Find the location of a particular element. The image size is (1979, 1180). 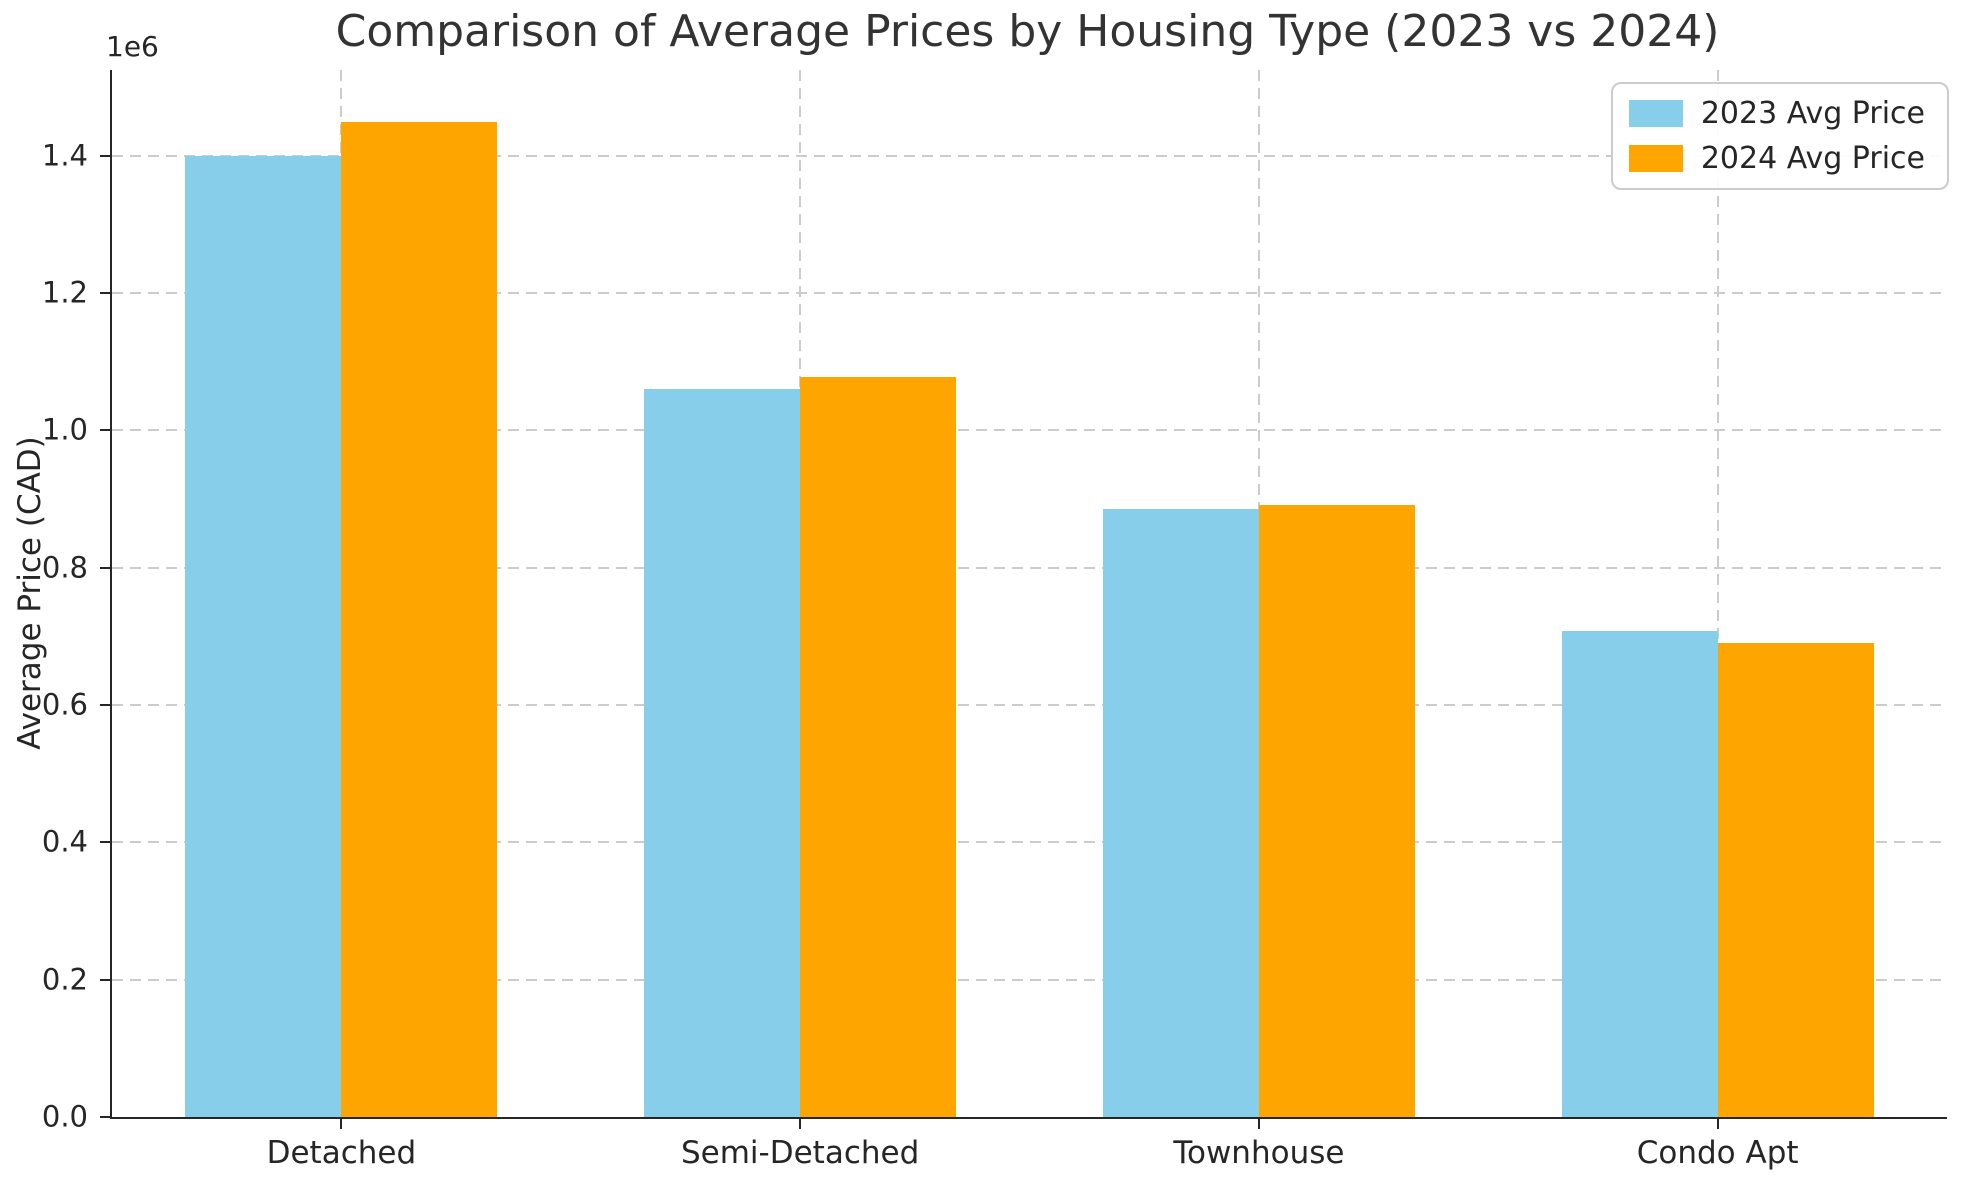

x-tick-label: Townhouse is located at coordinates (1259, 1153).